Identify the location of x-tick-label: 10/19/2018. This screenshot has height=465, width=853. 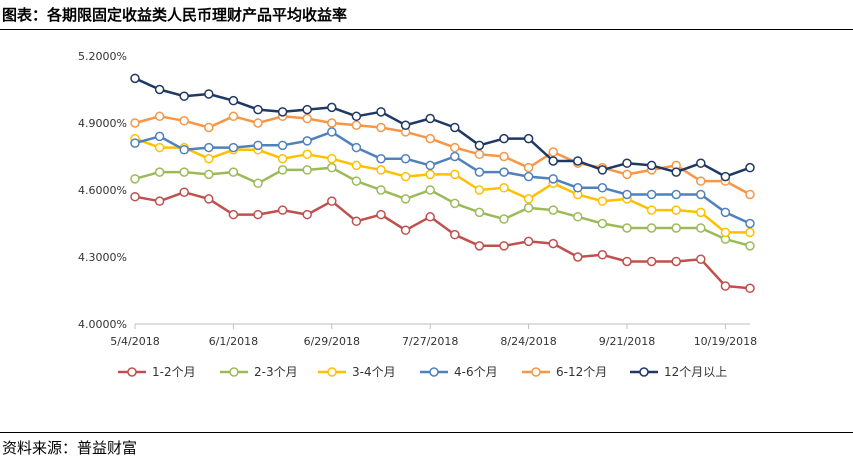
(725, 341).